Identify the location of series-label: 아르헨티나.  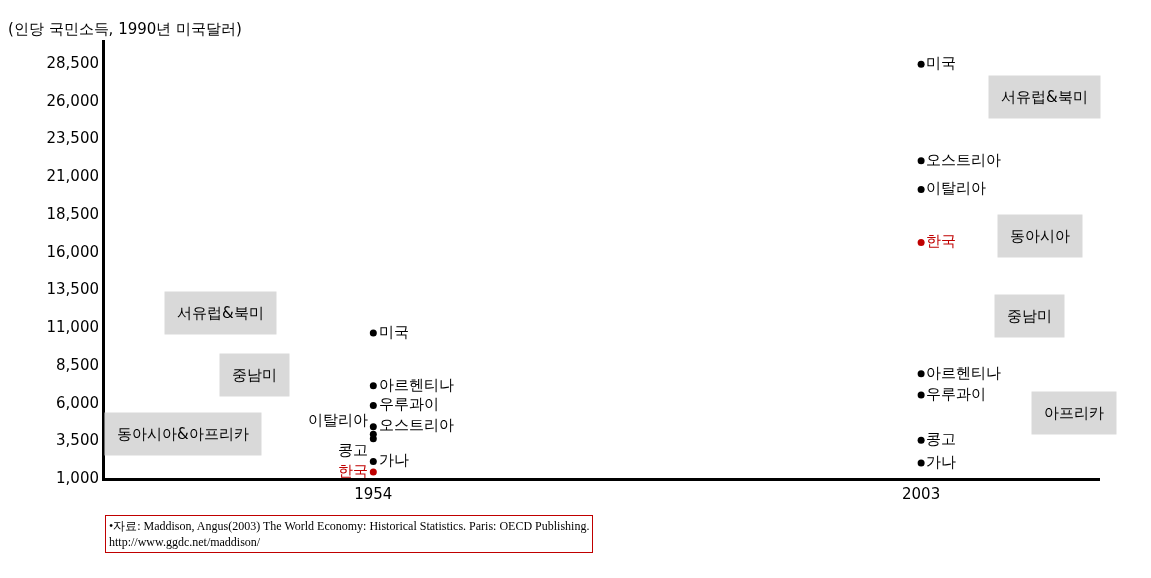
(964, 372).